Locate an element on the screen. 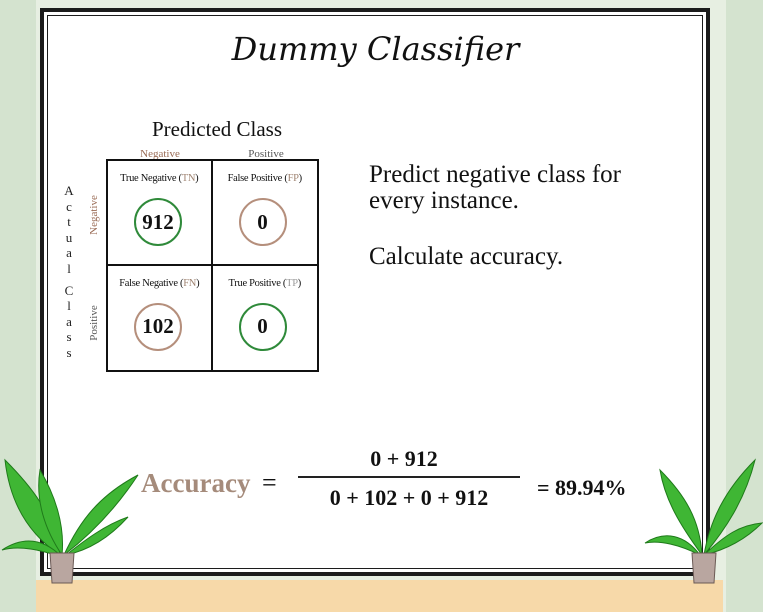 The height and width of the screenshot is (612, 763). cell-false-negative: False Negative (FN) 102 is located at coordinates (160, 317).